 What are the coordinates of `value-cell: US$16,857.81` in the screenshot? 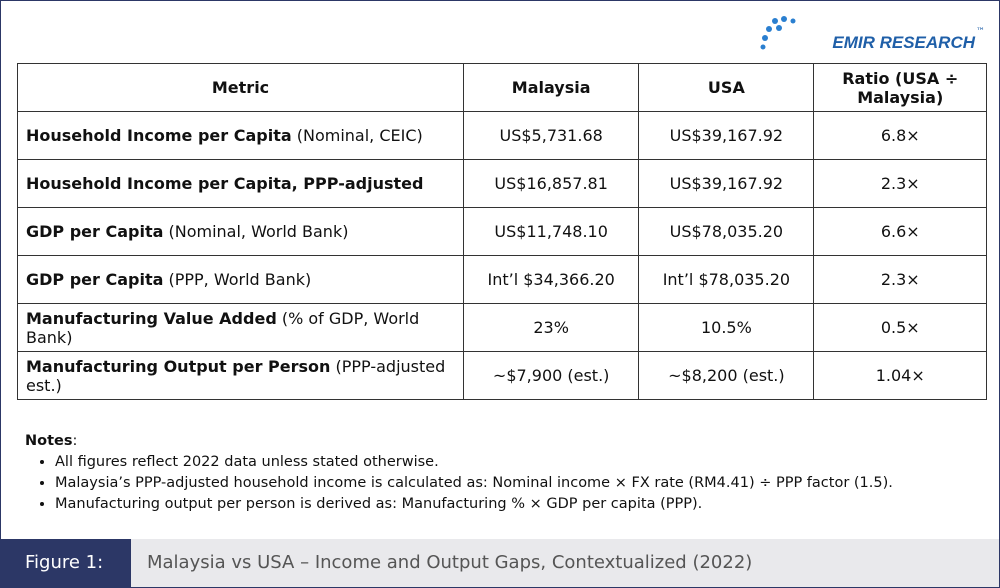 It's located at (551, 183).